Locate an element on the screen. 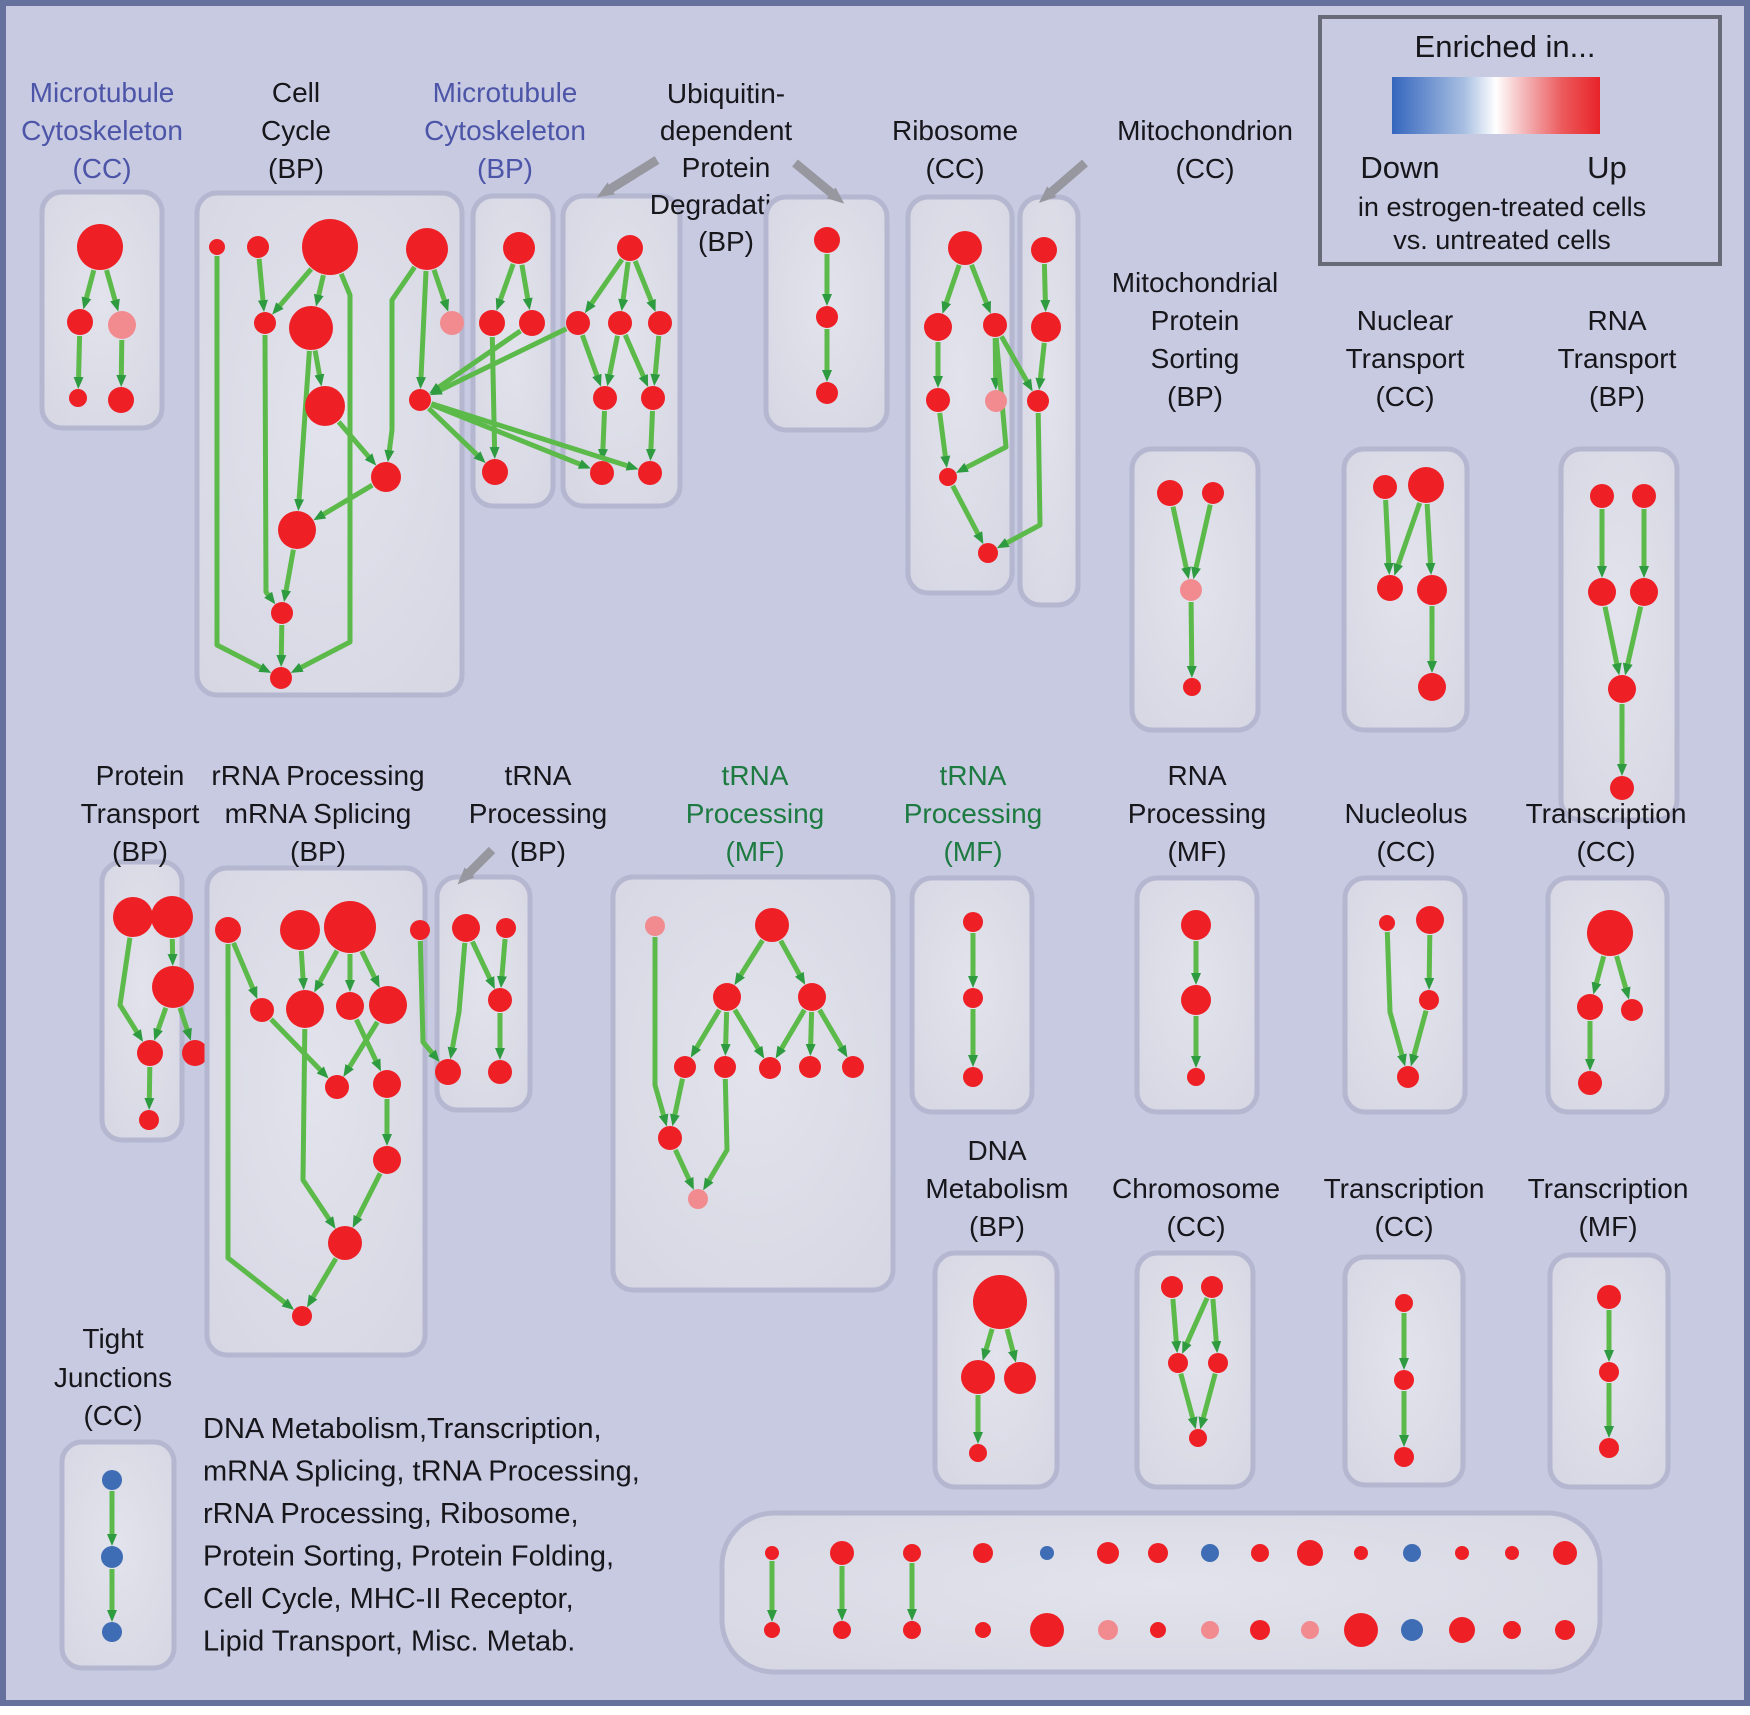 Image resolution: width=1750 pixels, height=1715 pixels. footnote-line: Protein Sorting, Protein Folding, is located at coordinates (408, 1557).